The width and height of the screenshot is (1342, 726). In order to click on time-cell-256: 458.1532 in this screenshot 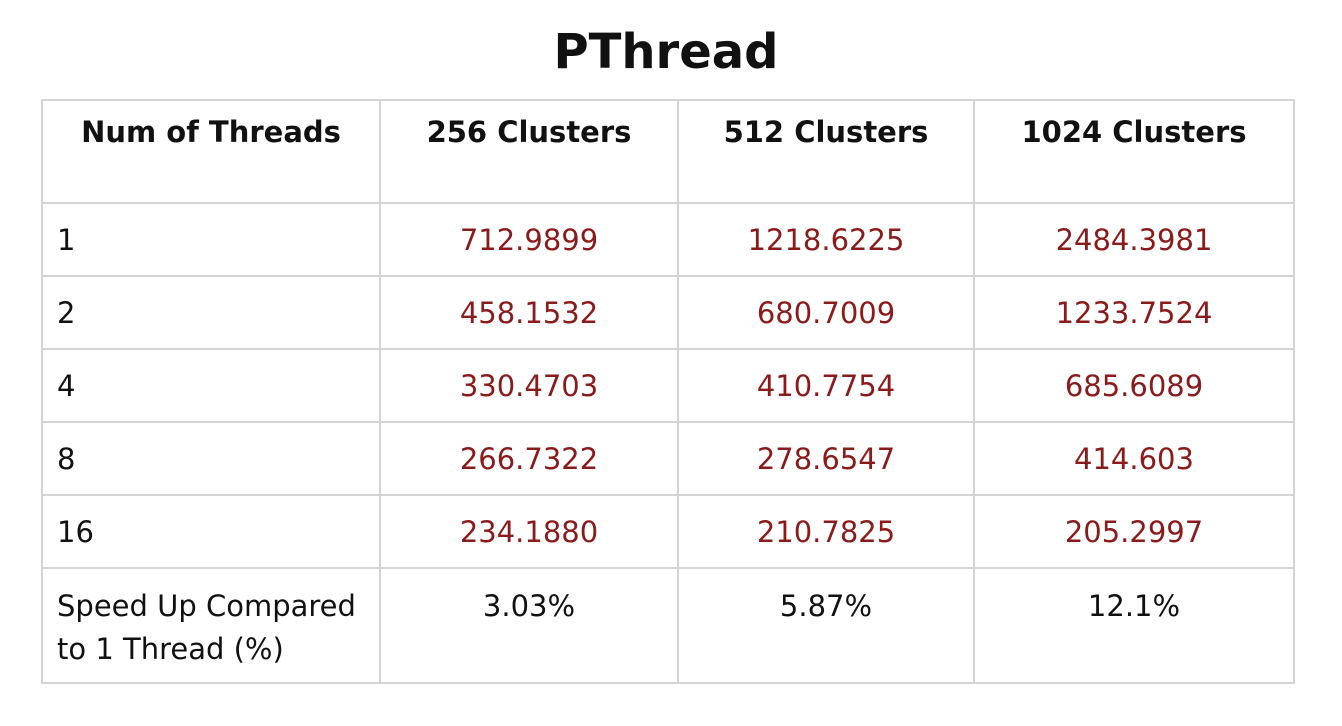, I will do `click(529, 312)`.